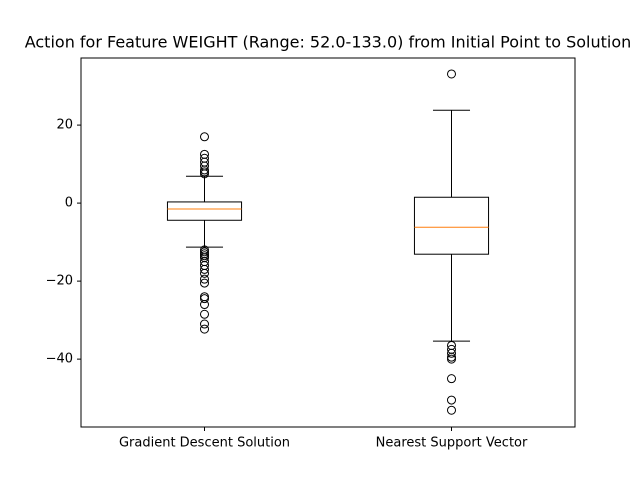 The image size is (640, 480). What do you see at coordinates (69, 203) in the screenshot?
I see `y-tick-label: 0` at bounding box center [69, 203].